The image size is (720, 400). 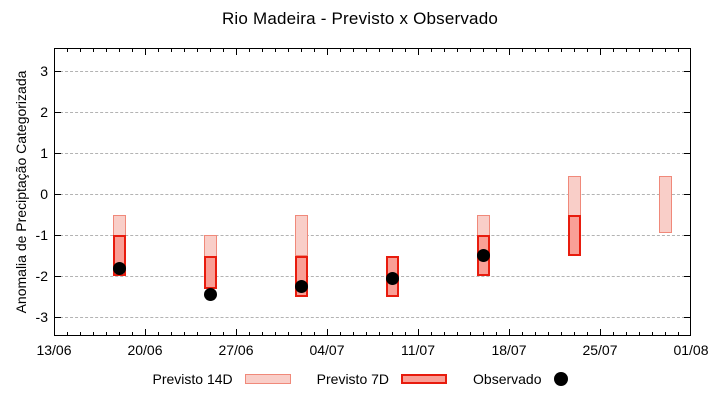 I want to click on x-tick-label: 01/08, so click(x=691, y=350).